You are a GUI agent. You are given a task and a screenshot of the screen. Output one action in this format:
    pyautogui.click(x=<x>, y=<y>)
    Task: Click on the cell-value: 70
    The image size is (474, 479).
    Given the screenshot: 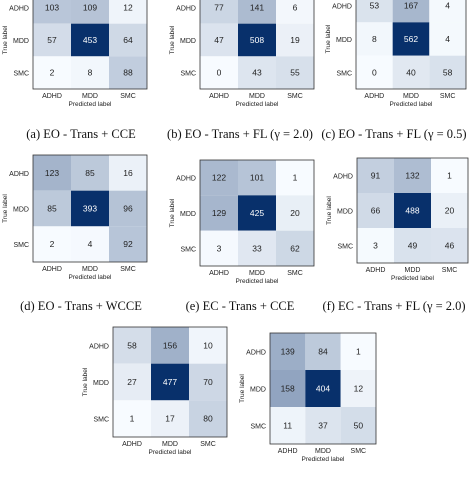 What is the action you would take?
    pyautogui.click(x=208, y=382)
    